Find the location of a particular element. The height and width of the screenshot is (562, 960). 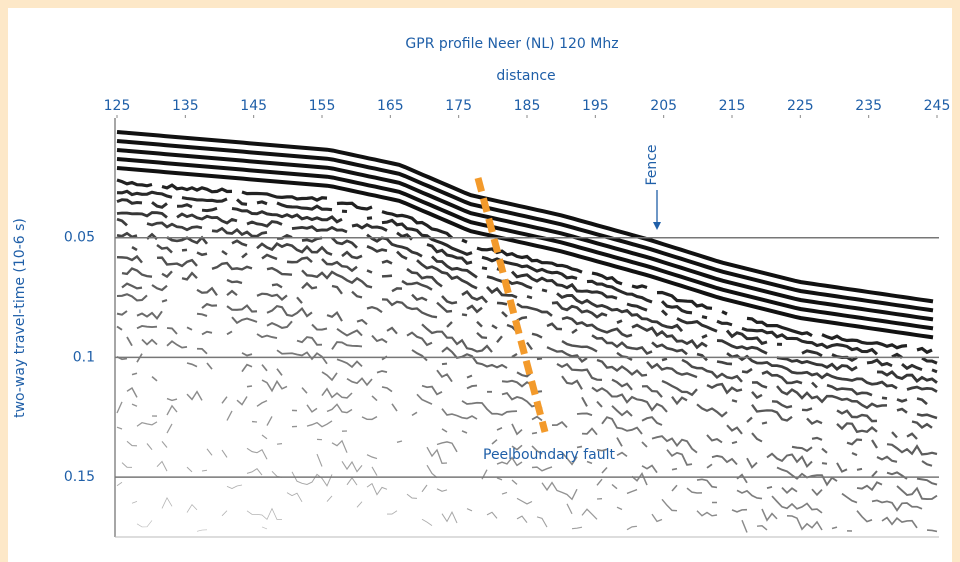

x-tick-label: 135 is located at coordinates (185, 106).